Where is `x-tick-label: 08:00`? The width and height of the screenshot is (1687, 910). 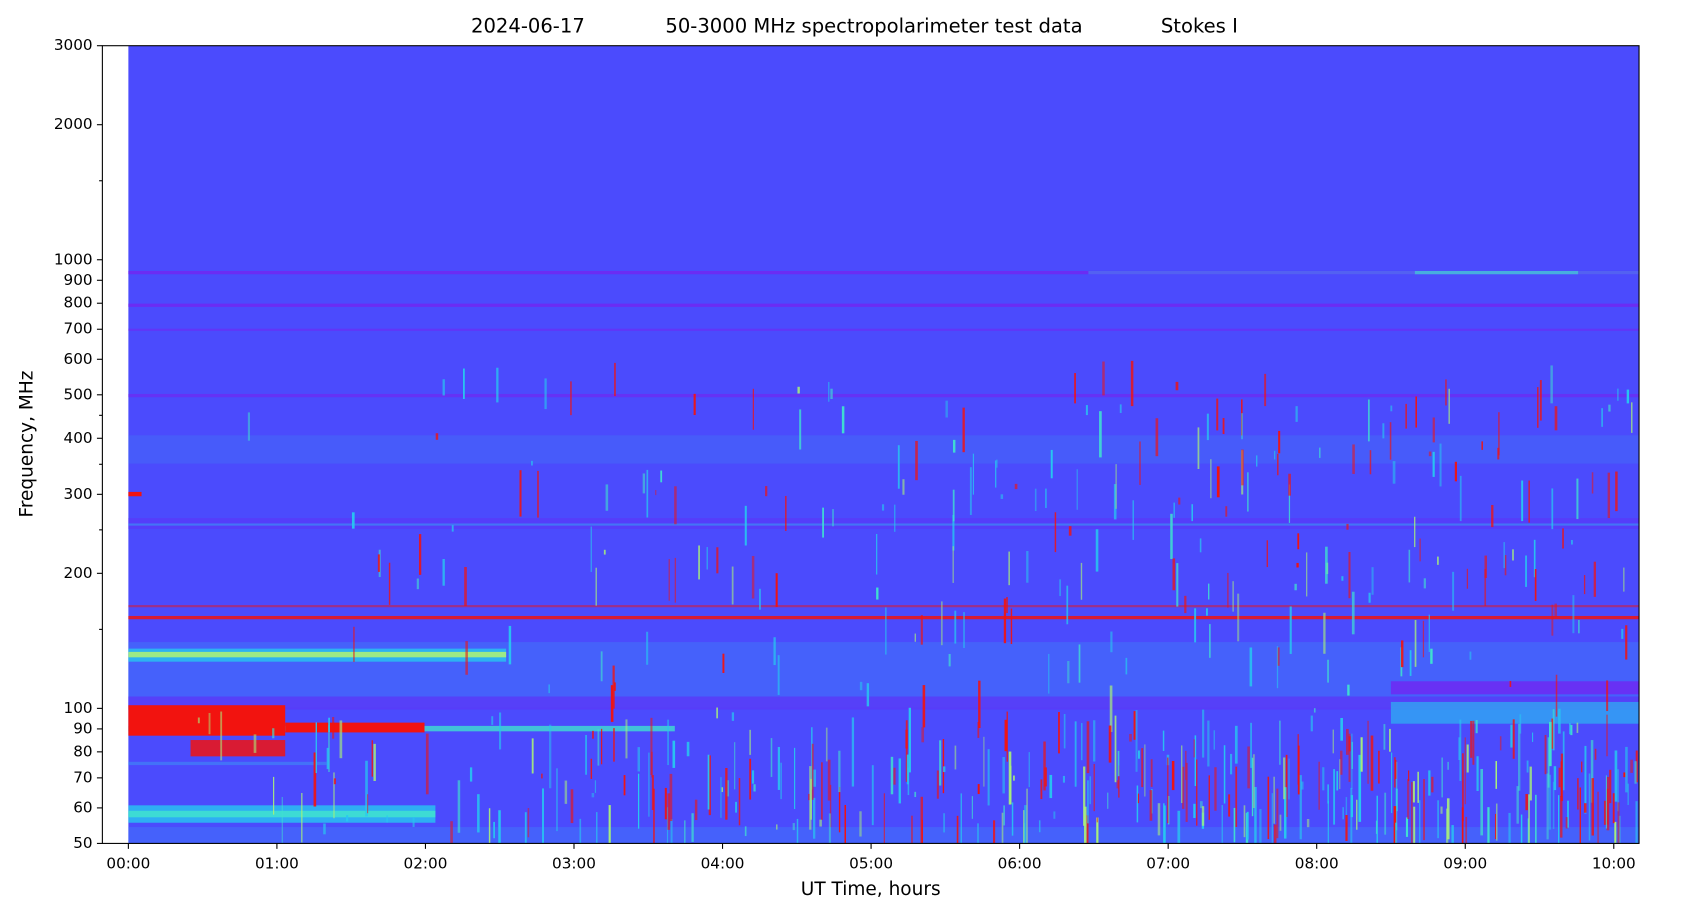 x-tick-label: 08:00 is located at coordinates (1317, 864).